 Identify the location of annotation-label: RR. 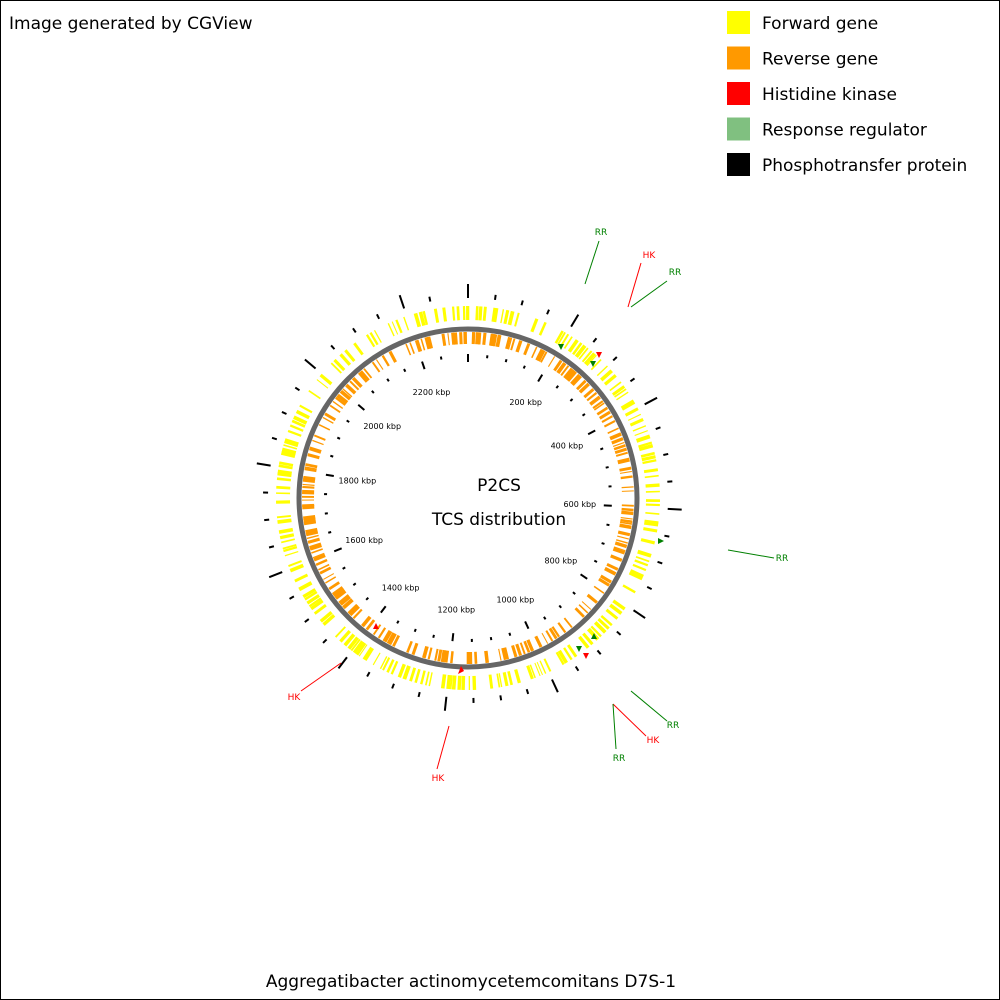
(782, 559).